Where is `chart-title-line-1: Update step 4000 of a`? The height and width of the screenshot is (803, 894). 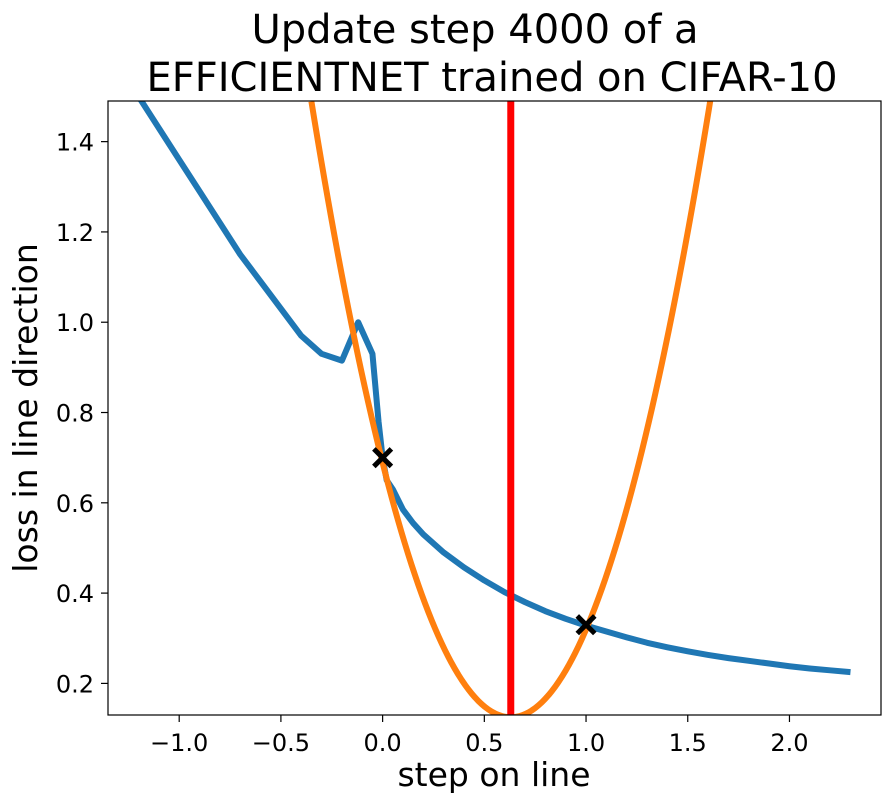
chart-title-line-1: Update step 4000 of a is located at coordinates (474, 30).